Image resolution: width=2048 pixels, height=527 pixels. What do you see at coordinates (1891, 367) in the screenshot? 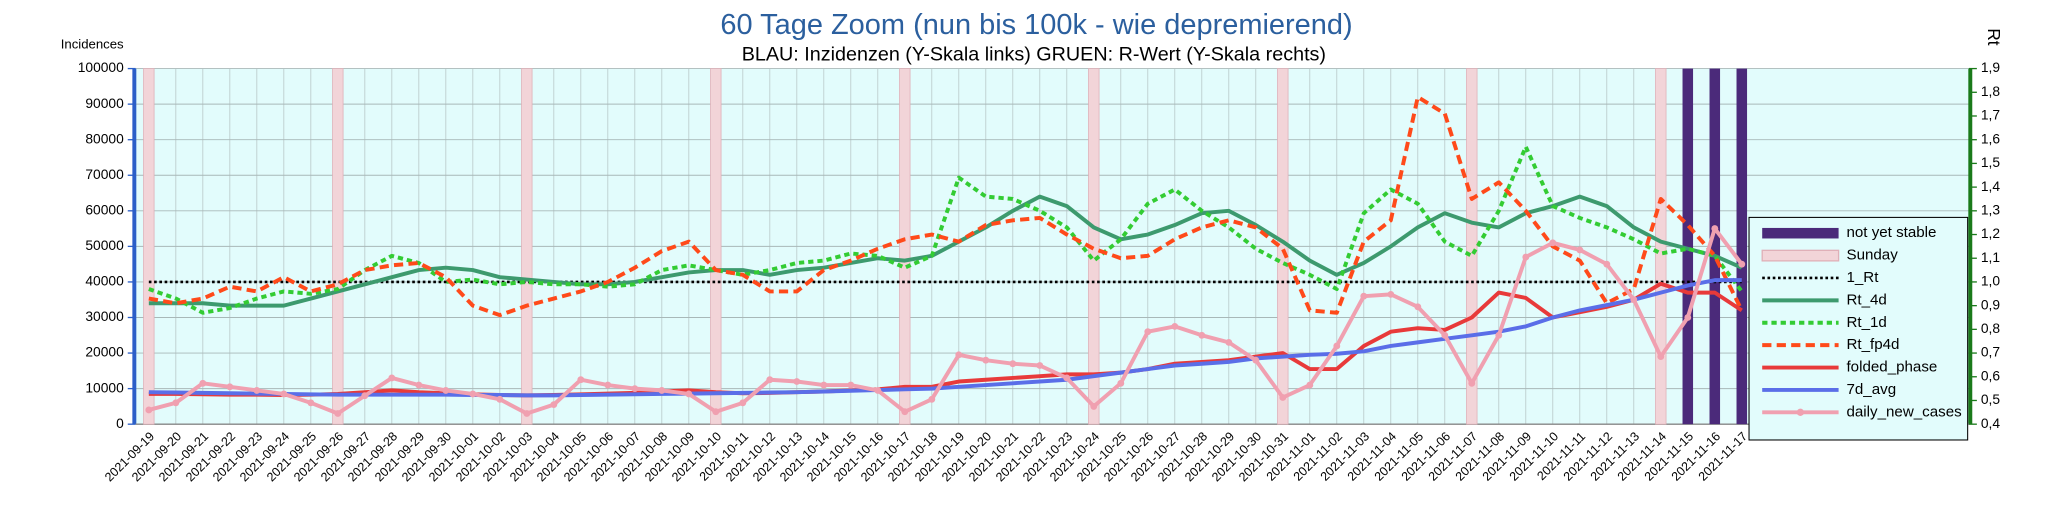
I see `legend-label: folded_phase` at bounding box center [1891, 367].